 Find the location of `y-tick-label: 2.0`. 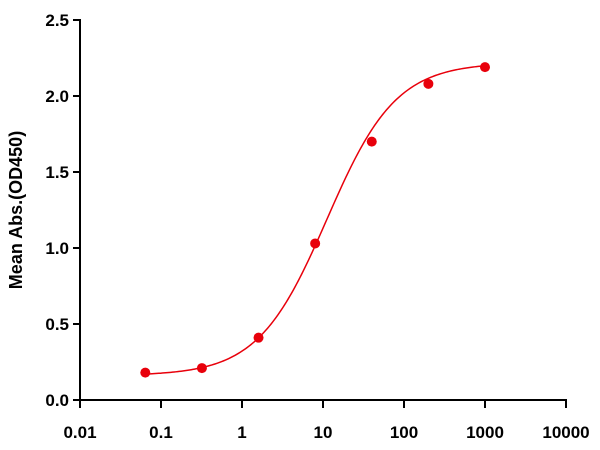

y-tick-label: 2.0 is located at coordinates (57, 96).